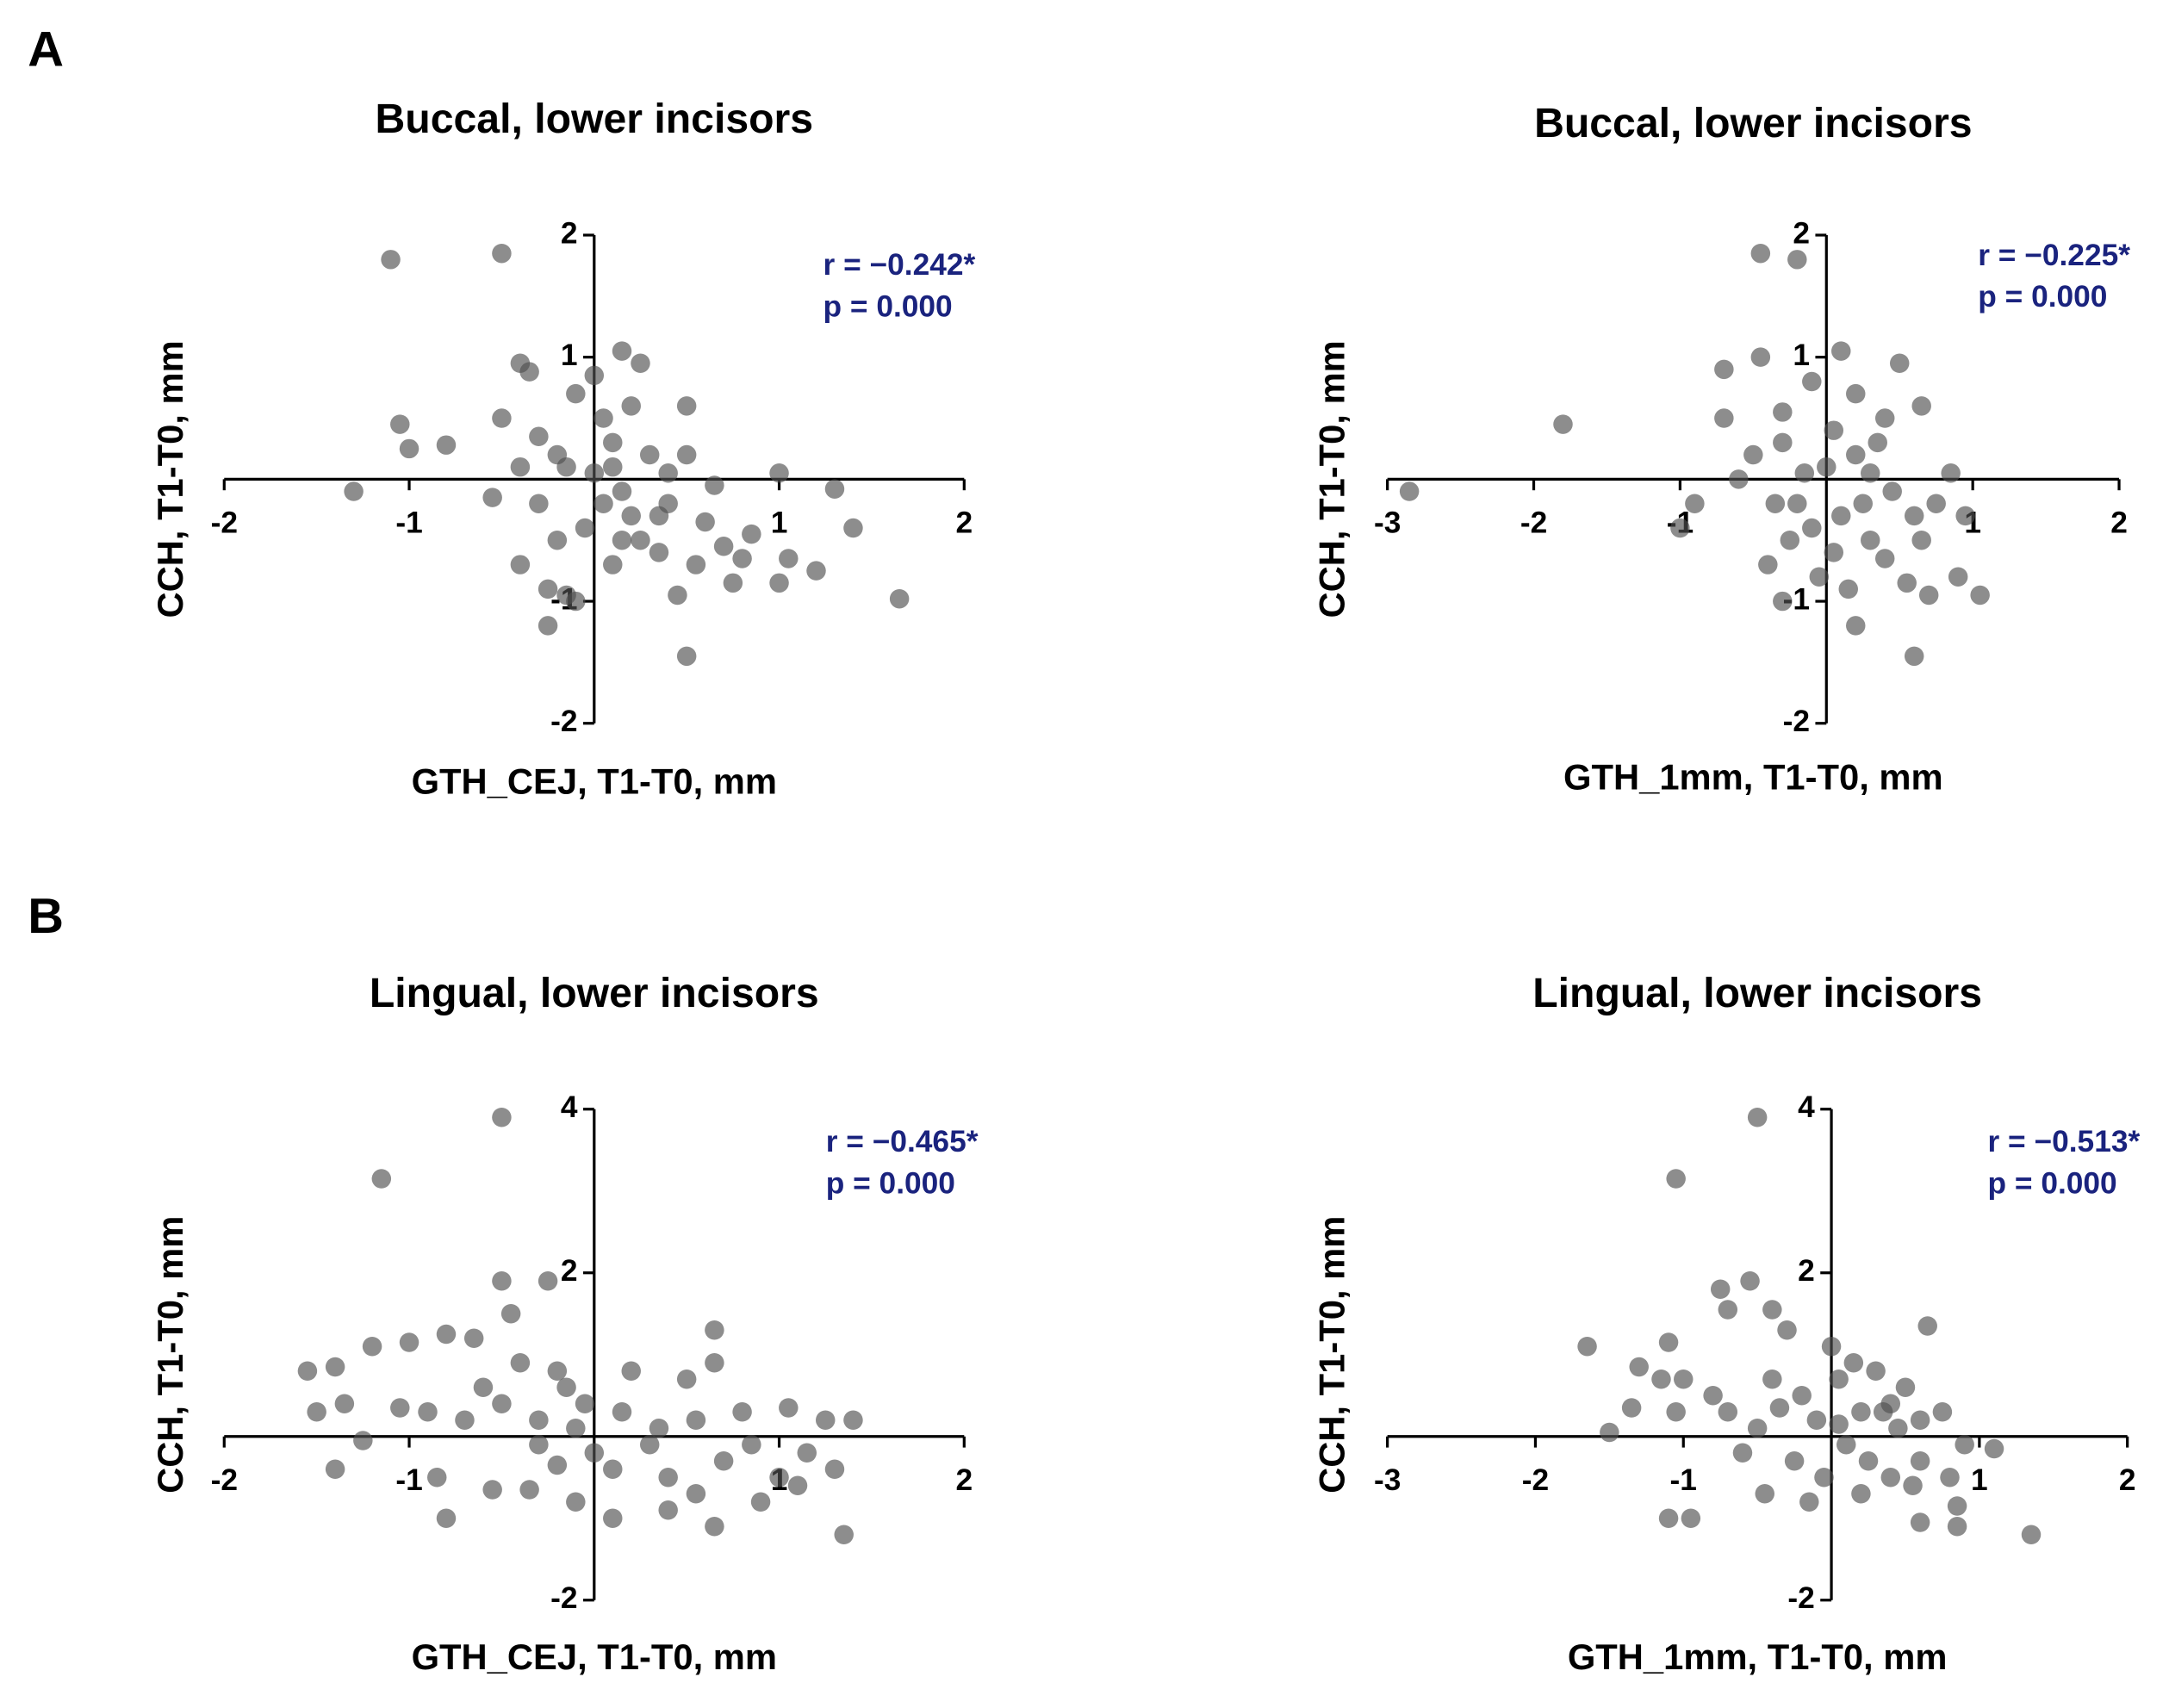 Image resolution: width=2169 pixels, height=1708 pixels. I want to click on y-tick-label: 1, so click(1801, 355).